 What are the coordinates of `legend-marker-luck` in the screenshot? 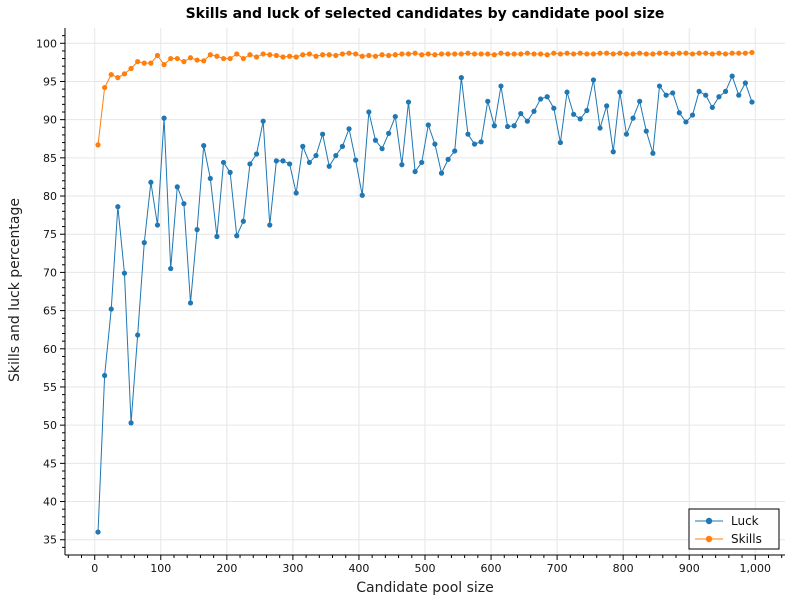 It's located at (709, 521).